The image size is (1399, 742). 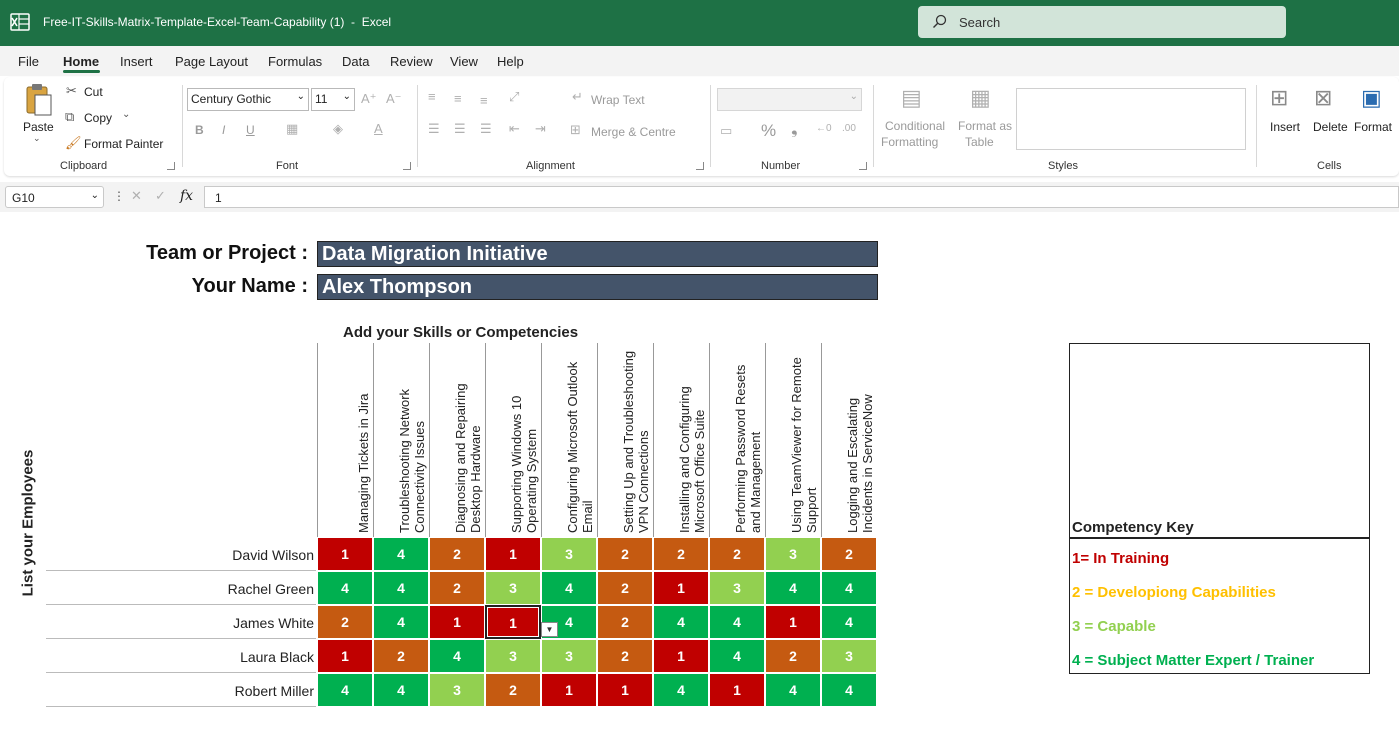 What do you see at coordinates (863, 166) in the screenshot?
I see `number-launcher-icon` at bounding box center [863, 166].